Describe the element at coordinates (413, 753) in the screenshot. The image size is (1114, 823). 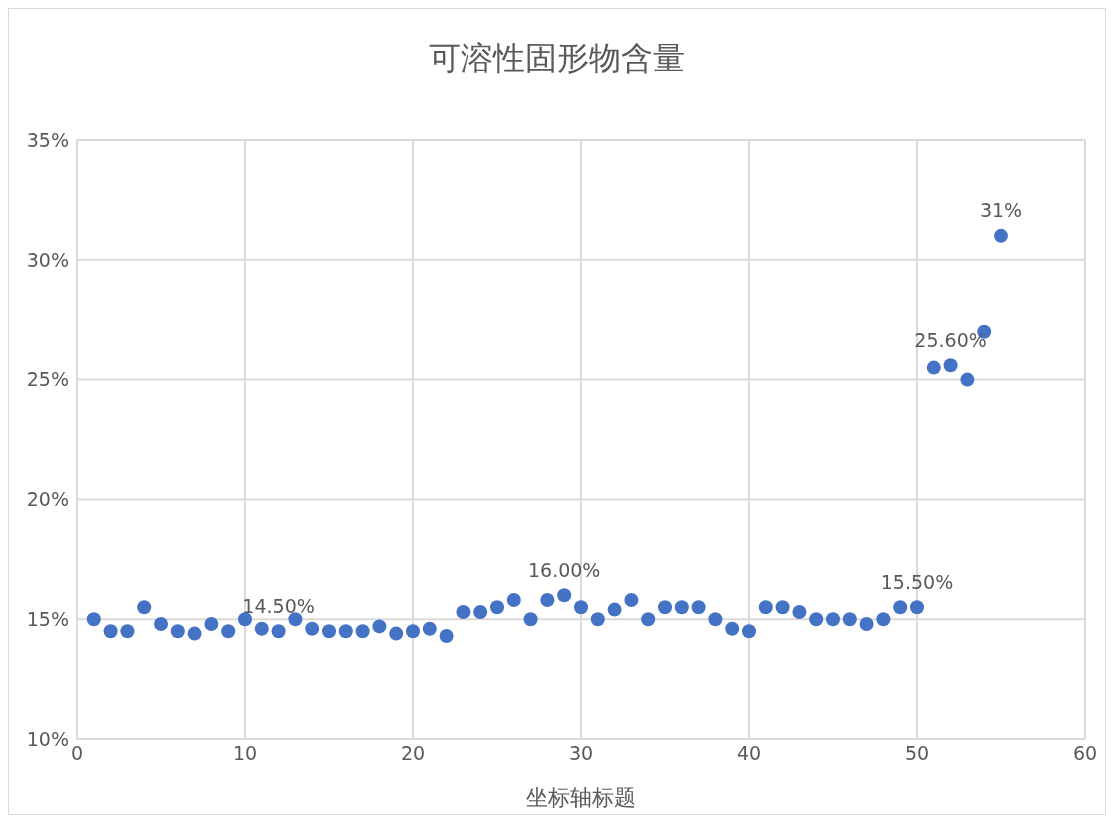
I see `x-tick-label: 20` at that location.